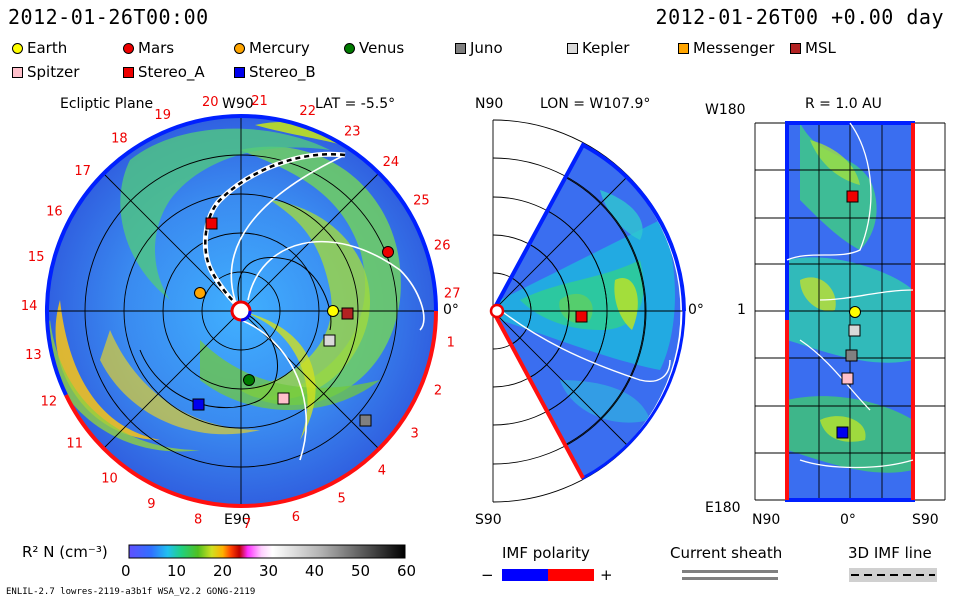  What do you see at coordinates (842, 432) in the screenshot?
I see `radial-stereo-b-marker` at bounding box center [842, 432].